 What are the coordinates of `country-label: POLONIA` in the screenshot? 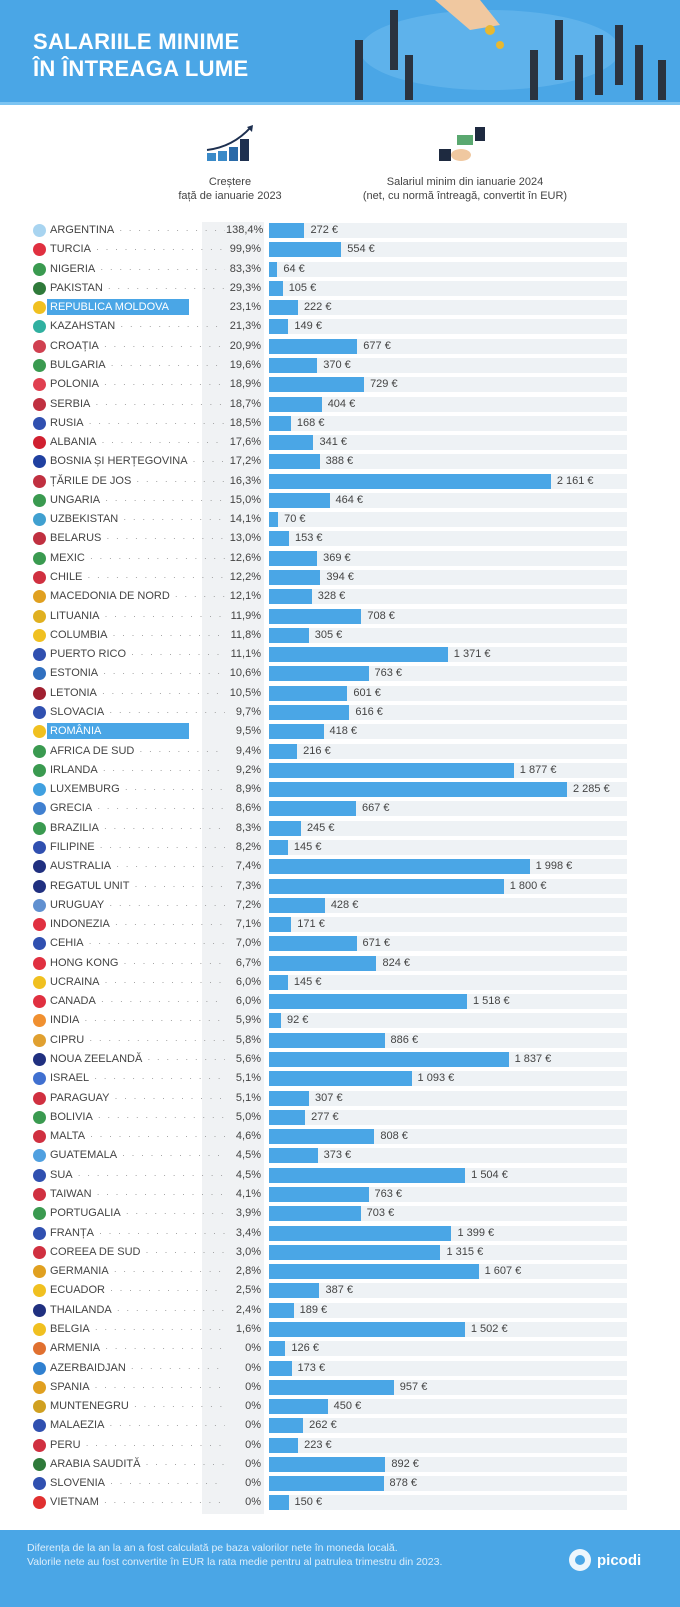 It's located at (74, 384).